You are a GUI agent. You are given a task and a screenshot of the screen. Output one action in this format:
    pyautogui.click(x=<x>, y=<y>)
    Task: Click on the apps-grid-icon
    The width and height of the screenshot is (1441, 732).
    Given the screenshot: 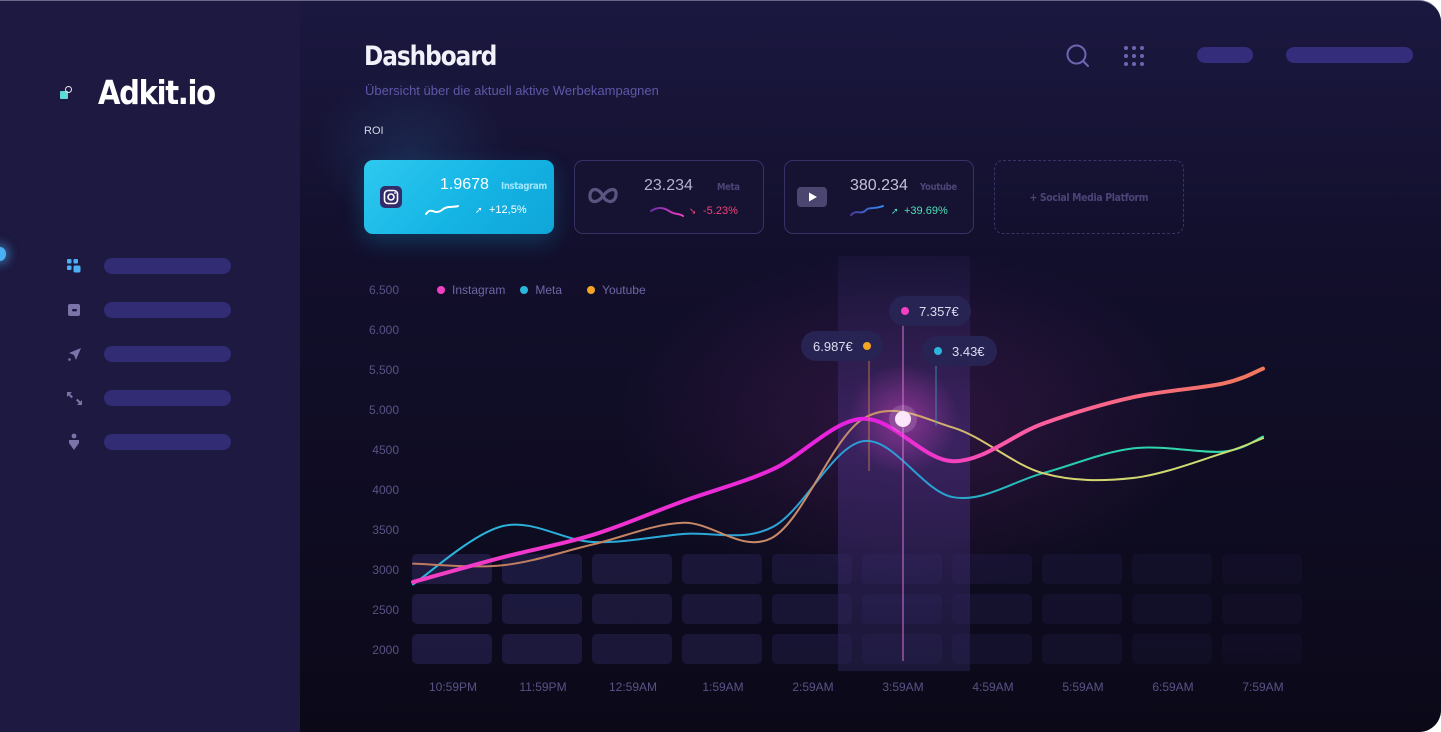 What is the action you would take?
    pyautogui.click(x=1134, y=56)
    